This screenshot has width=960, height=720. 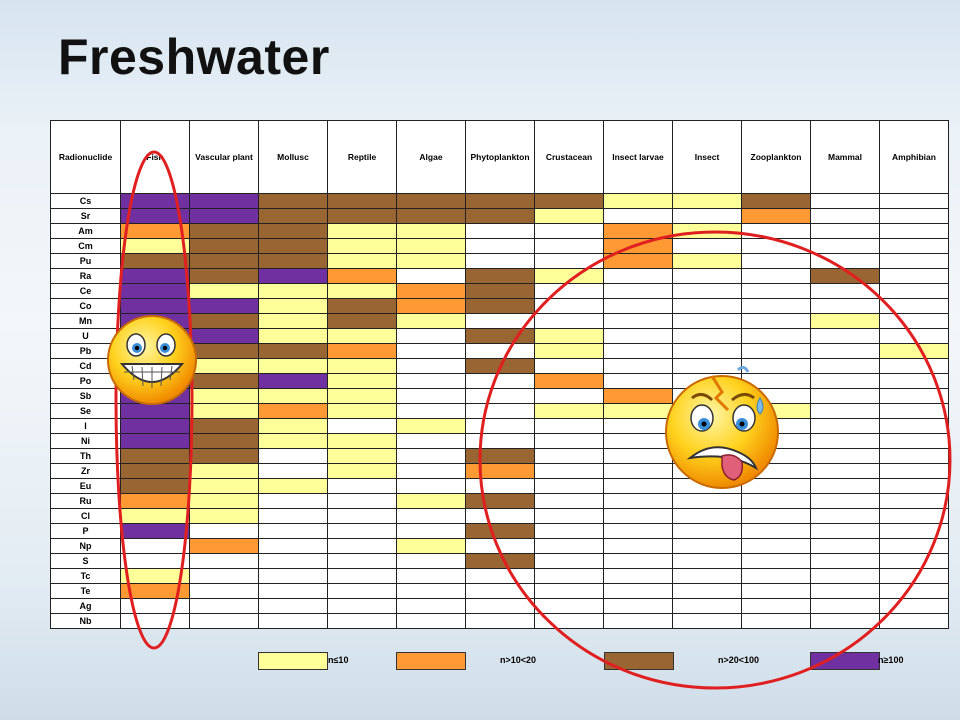 What do you see at coordinates (85, 411) in the screenshot?
I see `row-label-se: Se` at bounding box center [85, 411].